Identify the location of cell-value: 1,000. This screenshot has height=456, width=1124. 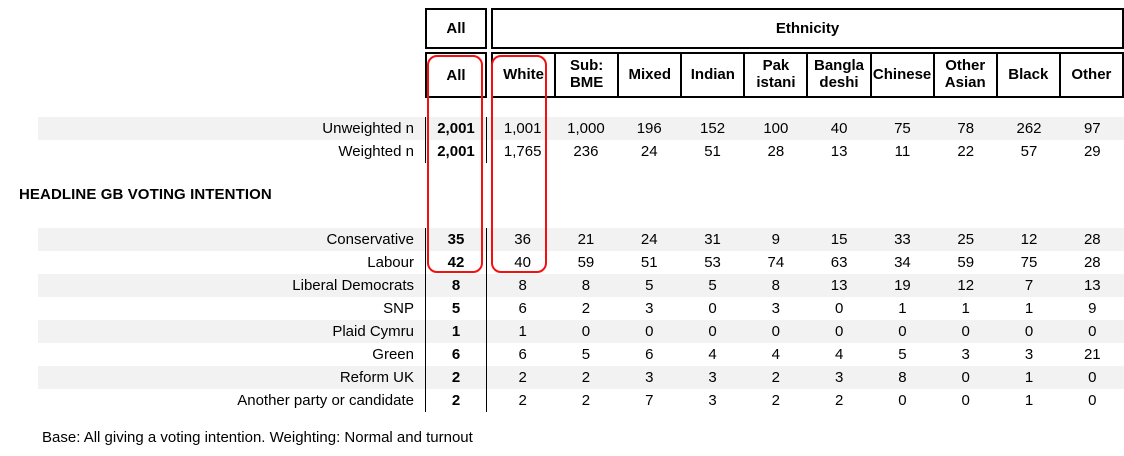
(586, 128).